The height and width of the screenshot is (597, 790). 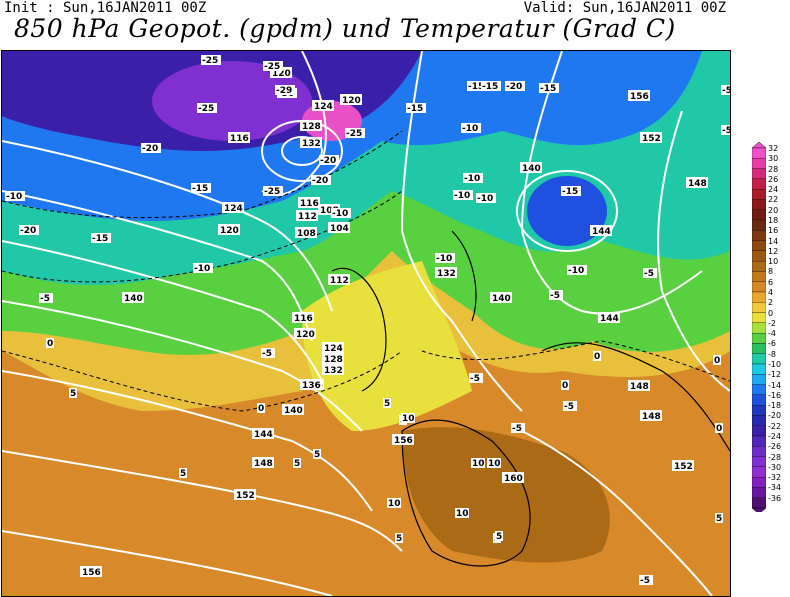 What do you see at coordinates (272, 192) in the screenshot?
I see `svg-text: -25` at bounding box center [272, 192].